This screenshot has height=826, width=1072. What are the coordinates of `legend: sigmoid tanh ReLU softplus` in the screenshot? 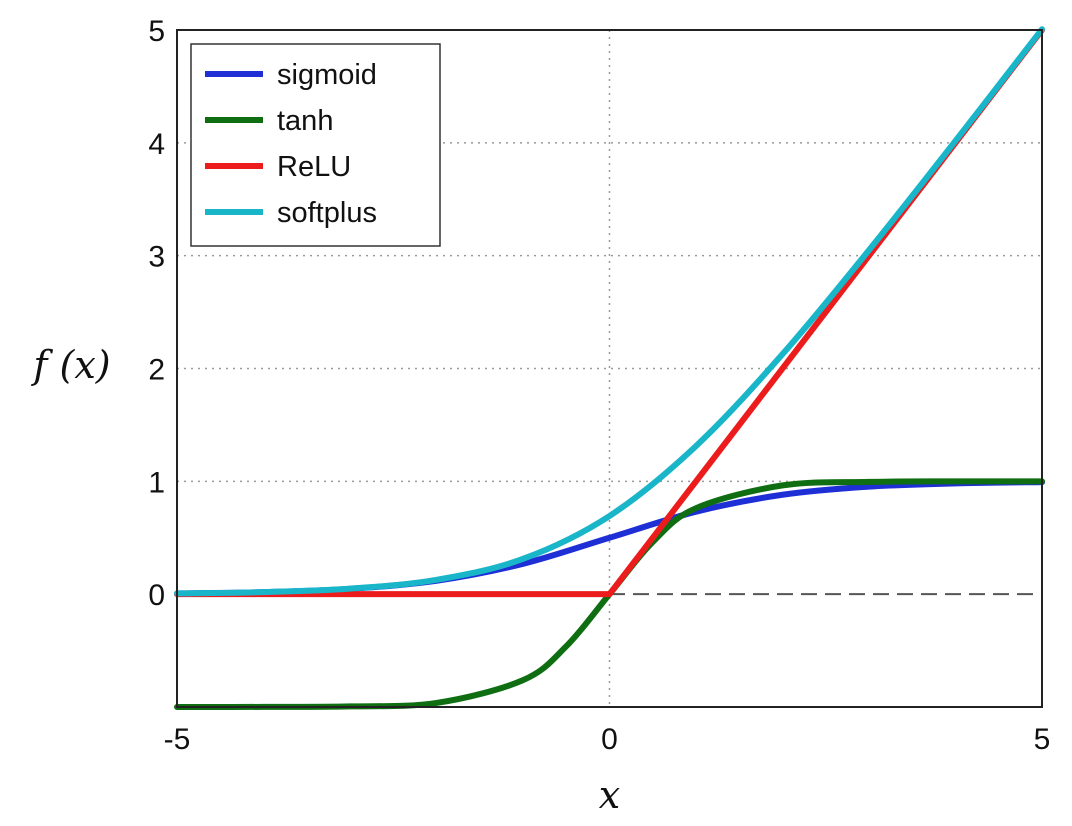 It's located at (315, 145).